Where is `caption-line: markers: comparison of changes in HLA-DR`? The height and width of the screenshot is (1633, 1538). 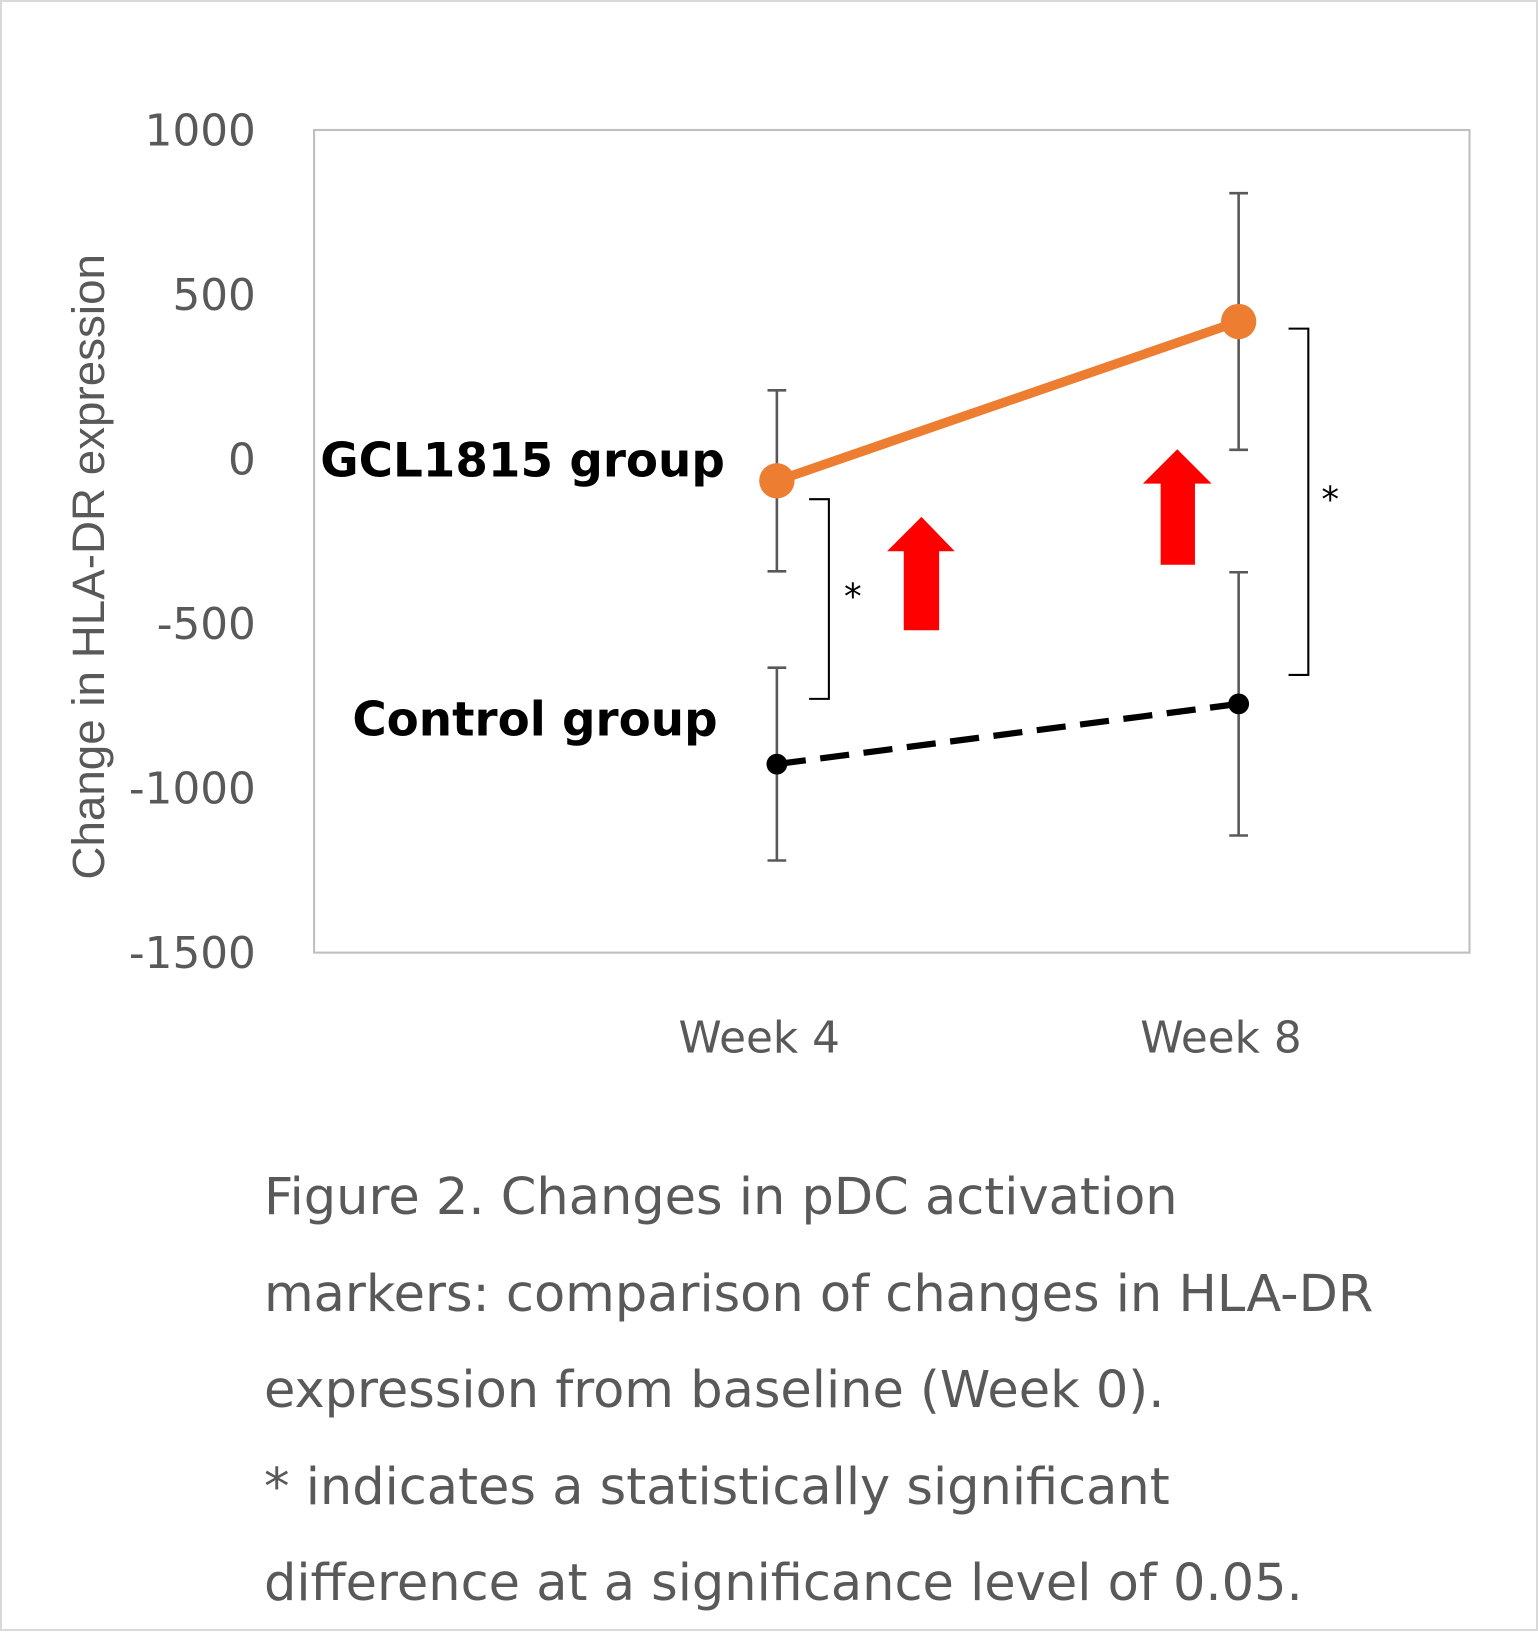 caption-line: markers: comparison of changes in HLA-DR is located at coordinates (819, 1294).